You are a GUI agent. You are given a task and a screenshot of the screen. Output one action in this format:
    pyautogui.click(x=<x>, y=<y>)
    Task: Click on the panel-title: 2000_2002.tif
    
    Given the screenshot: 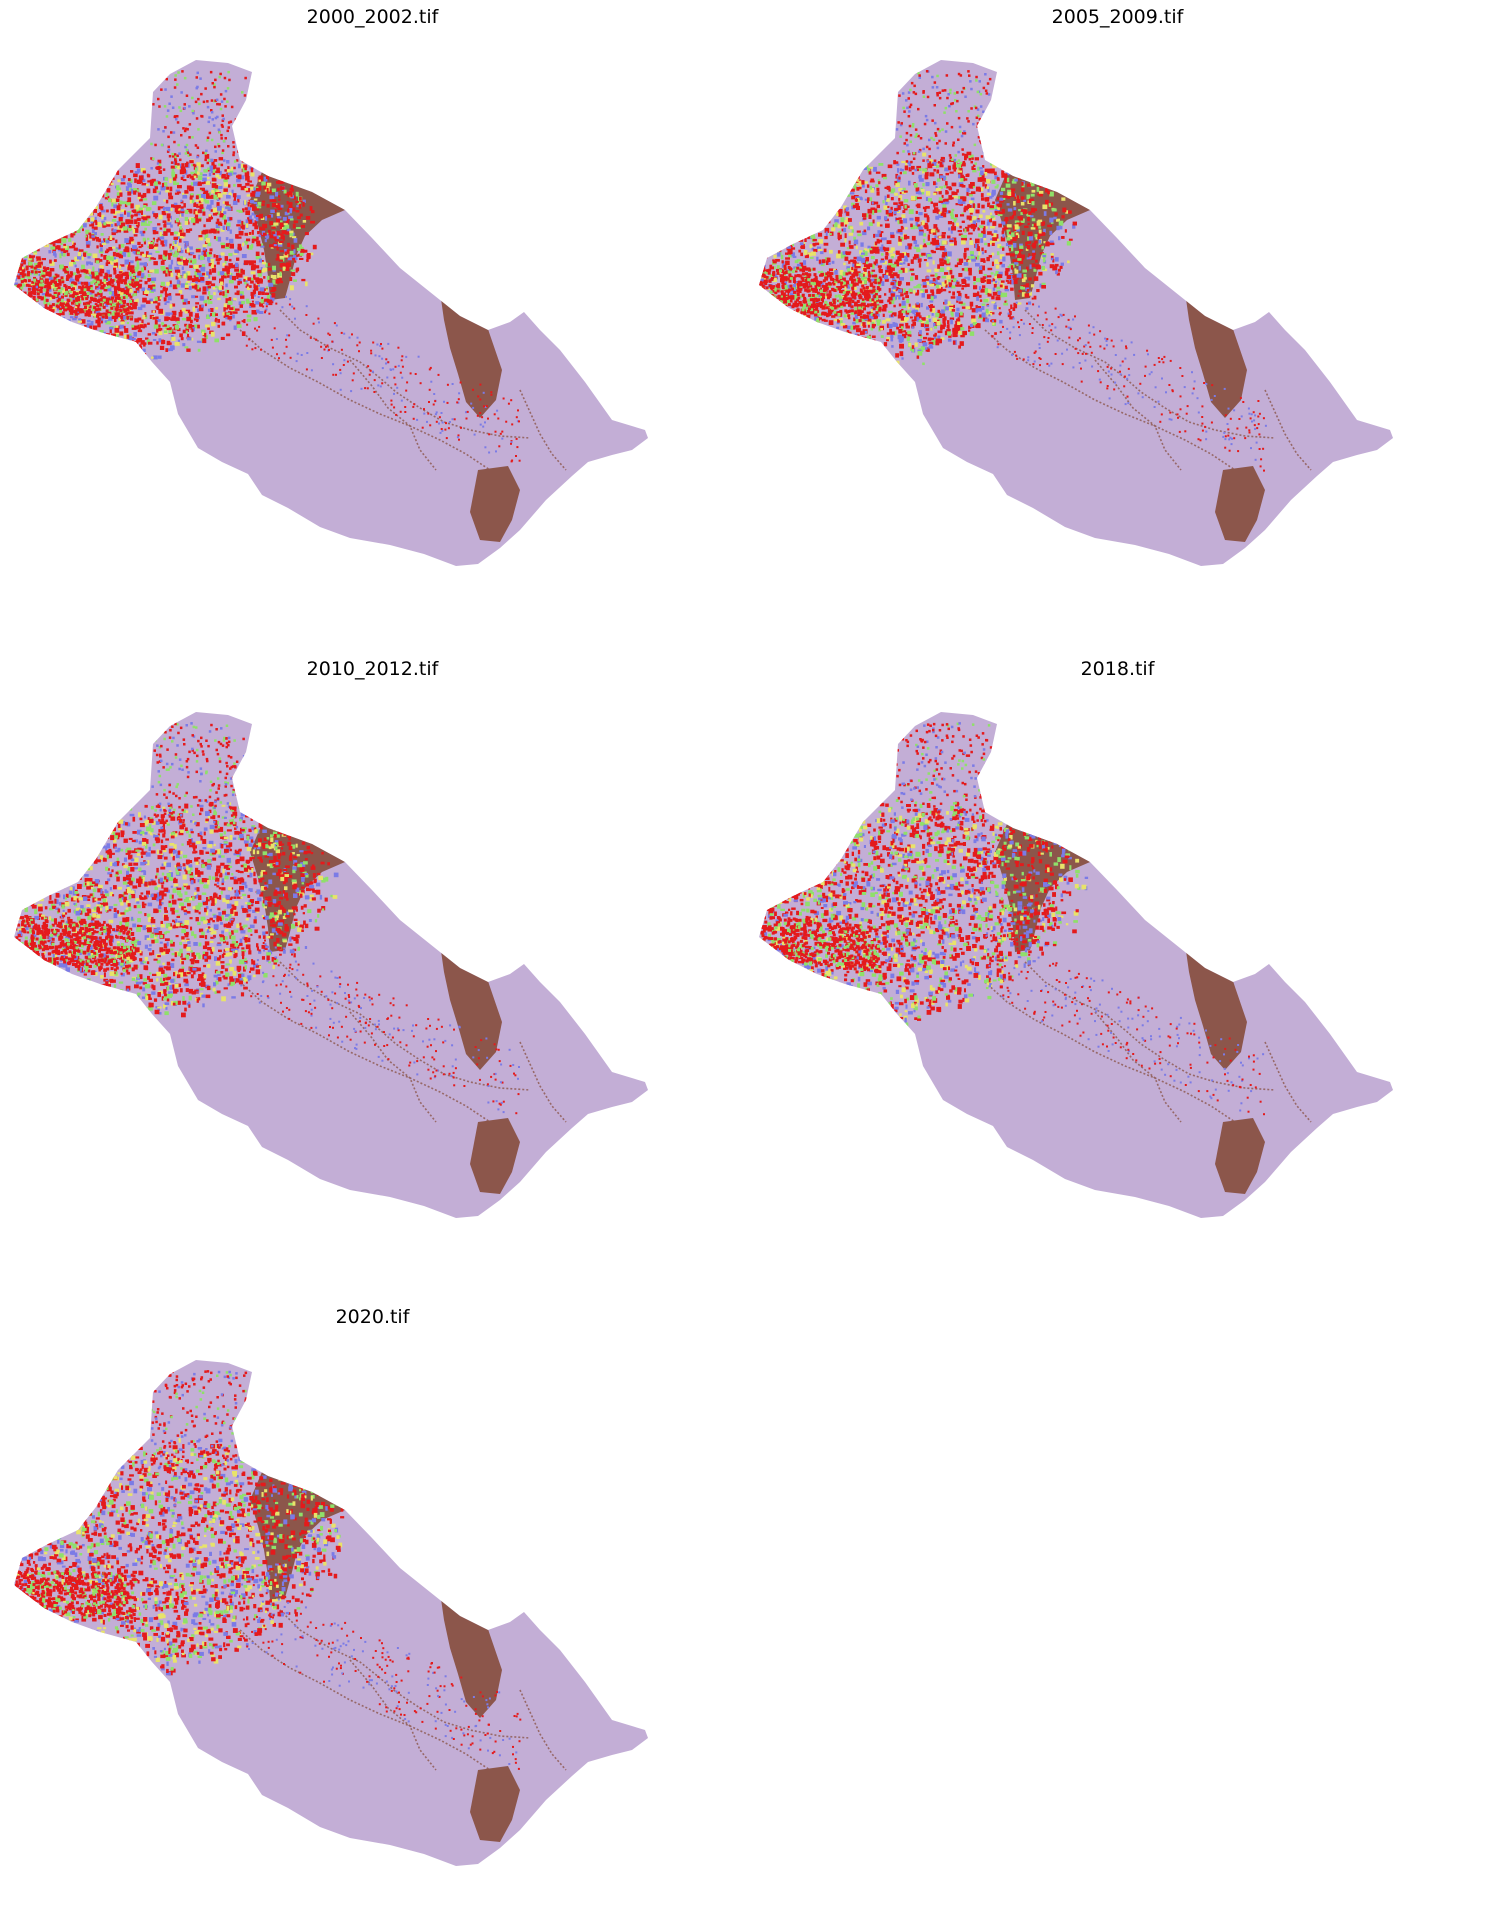 What is the action you would take?
    pyautogui.click(x=372, y=17)
    